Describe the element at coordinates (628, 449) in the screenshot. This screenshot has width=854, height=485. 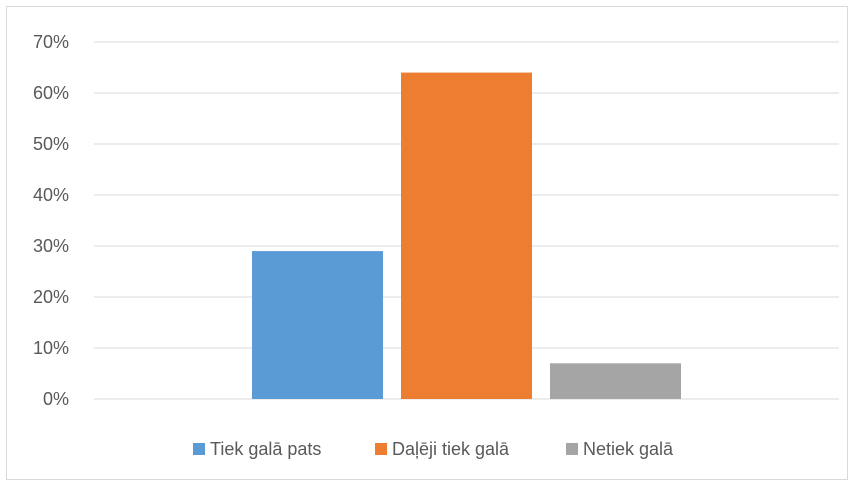
I see `legend-label: Netiek galā` at that location.